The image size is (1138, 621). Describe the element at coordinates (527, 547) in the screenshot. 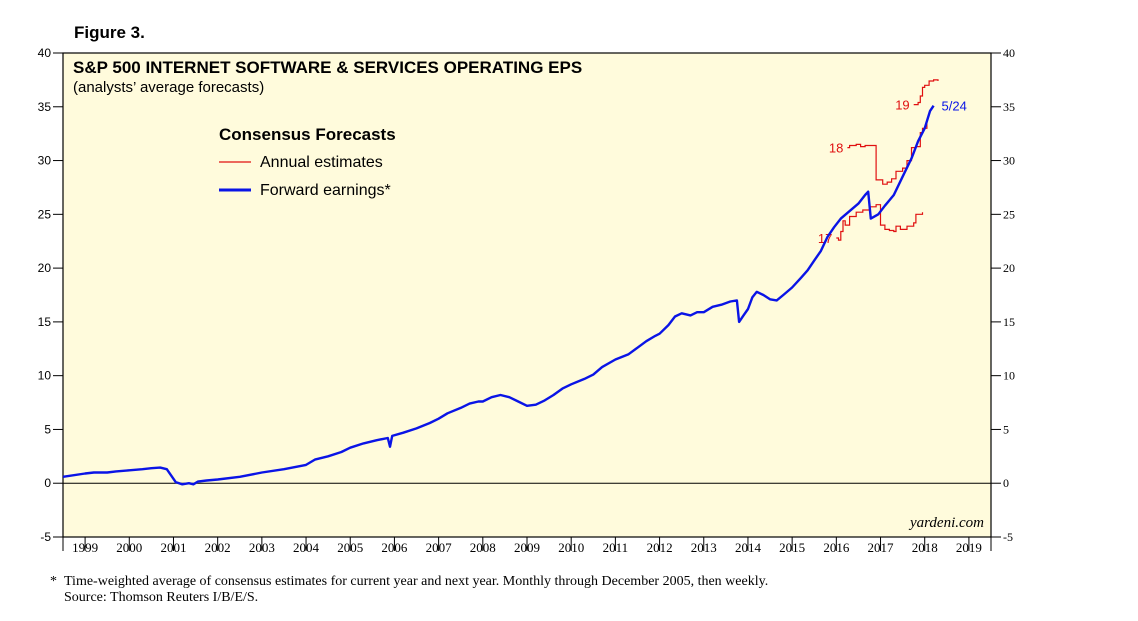

I see `x-tick-label: 2009` at that location.